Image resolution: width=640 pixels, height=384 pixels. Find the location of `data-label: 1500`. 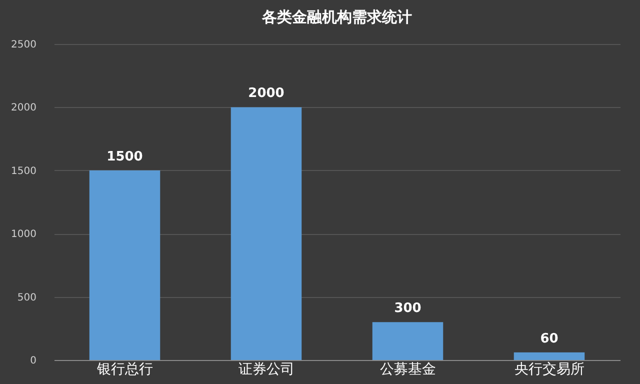

data-label: 1500 is located at coordinates (124, 156).